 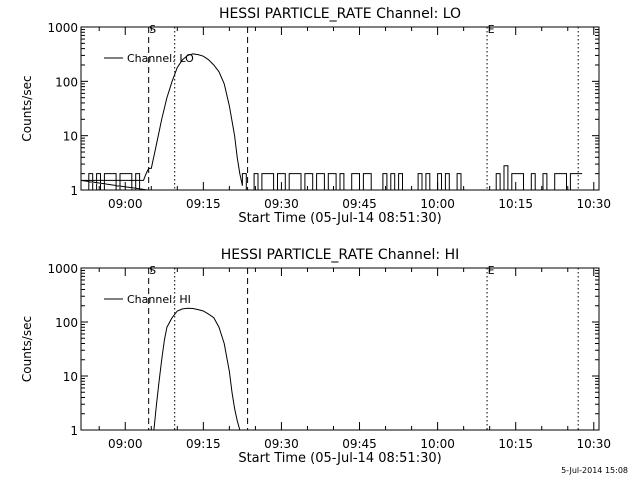 What do you see at coordinates (159, 299) in the screenshot?
I see `legend-label: Channel: HI` at bounding box center [159, 299].